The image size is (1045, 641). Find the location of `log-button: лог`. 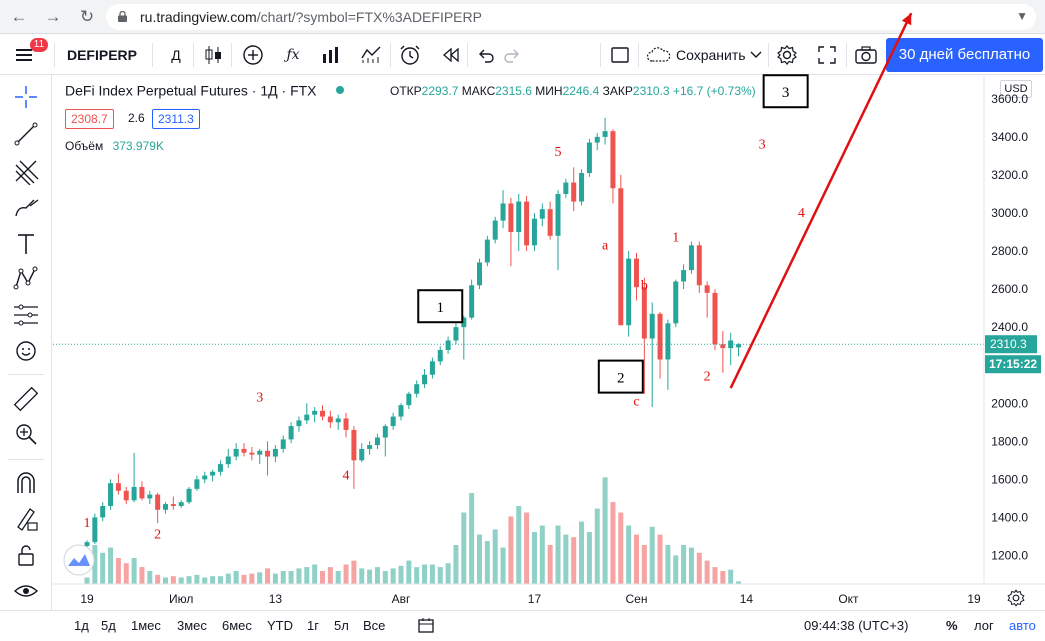

log-button: лог is located at coordinates (984, 625).